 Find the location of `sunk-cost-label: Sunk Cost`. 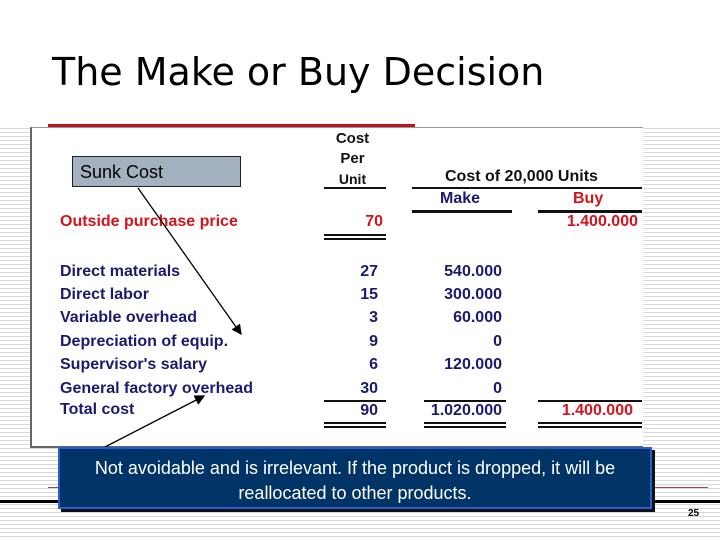

sunk-cost-label: Sunk Cost is located at coordinates (156, 171).